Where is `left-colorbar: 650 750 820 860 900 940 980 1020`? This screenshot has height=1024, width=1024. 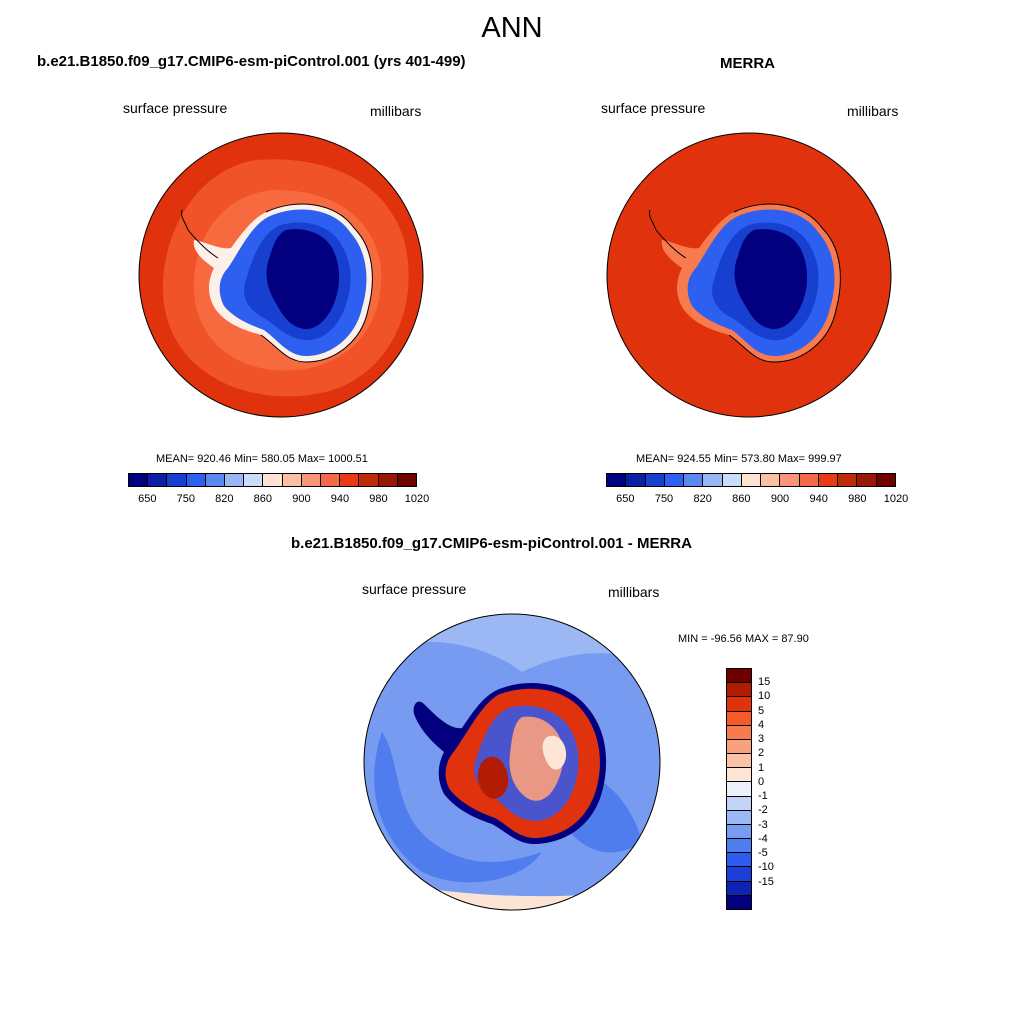 left-colorbar: 650 750 820 860 900 940 980 1020 is located at coordinates (278, 491).